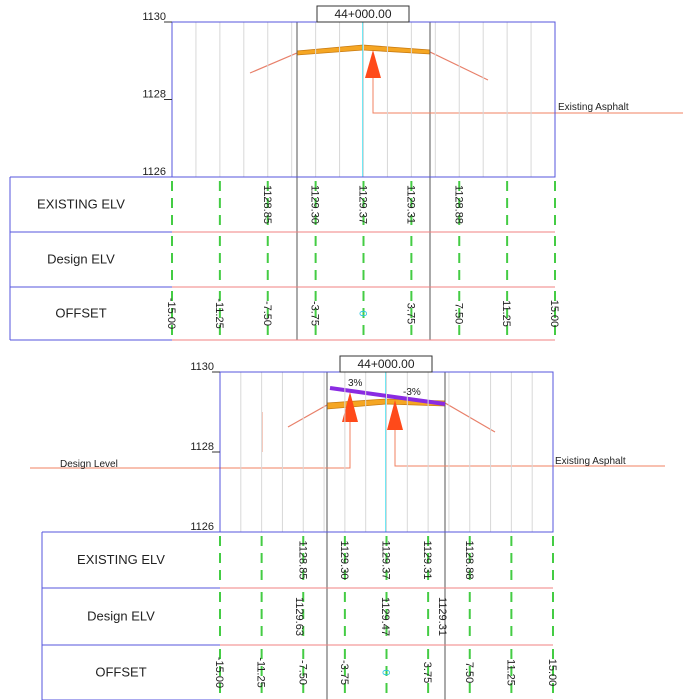  What do you see at coordinates (385, 616) in the screenshot?
I see `row-value: 1129.47` at bounding box center [385, 616].